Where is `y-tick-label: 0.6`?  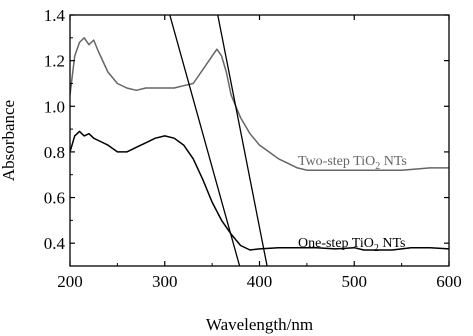
y-tick-label: 0.6 is located at coordinates (54, 198).